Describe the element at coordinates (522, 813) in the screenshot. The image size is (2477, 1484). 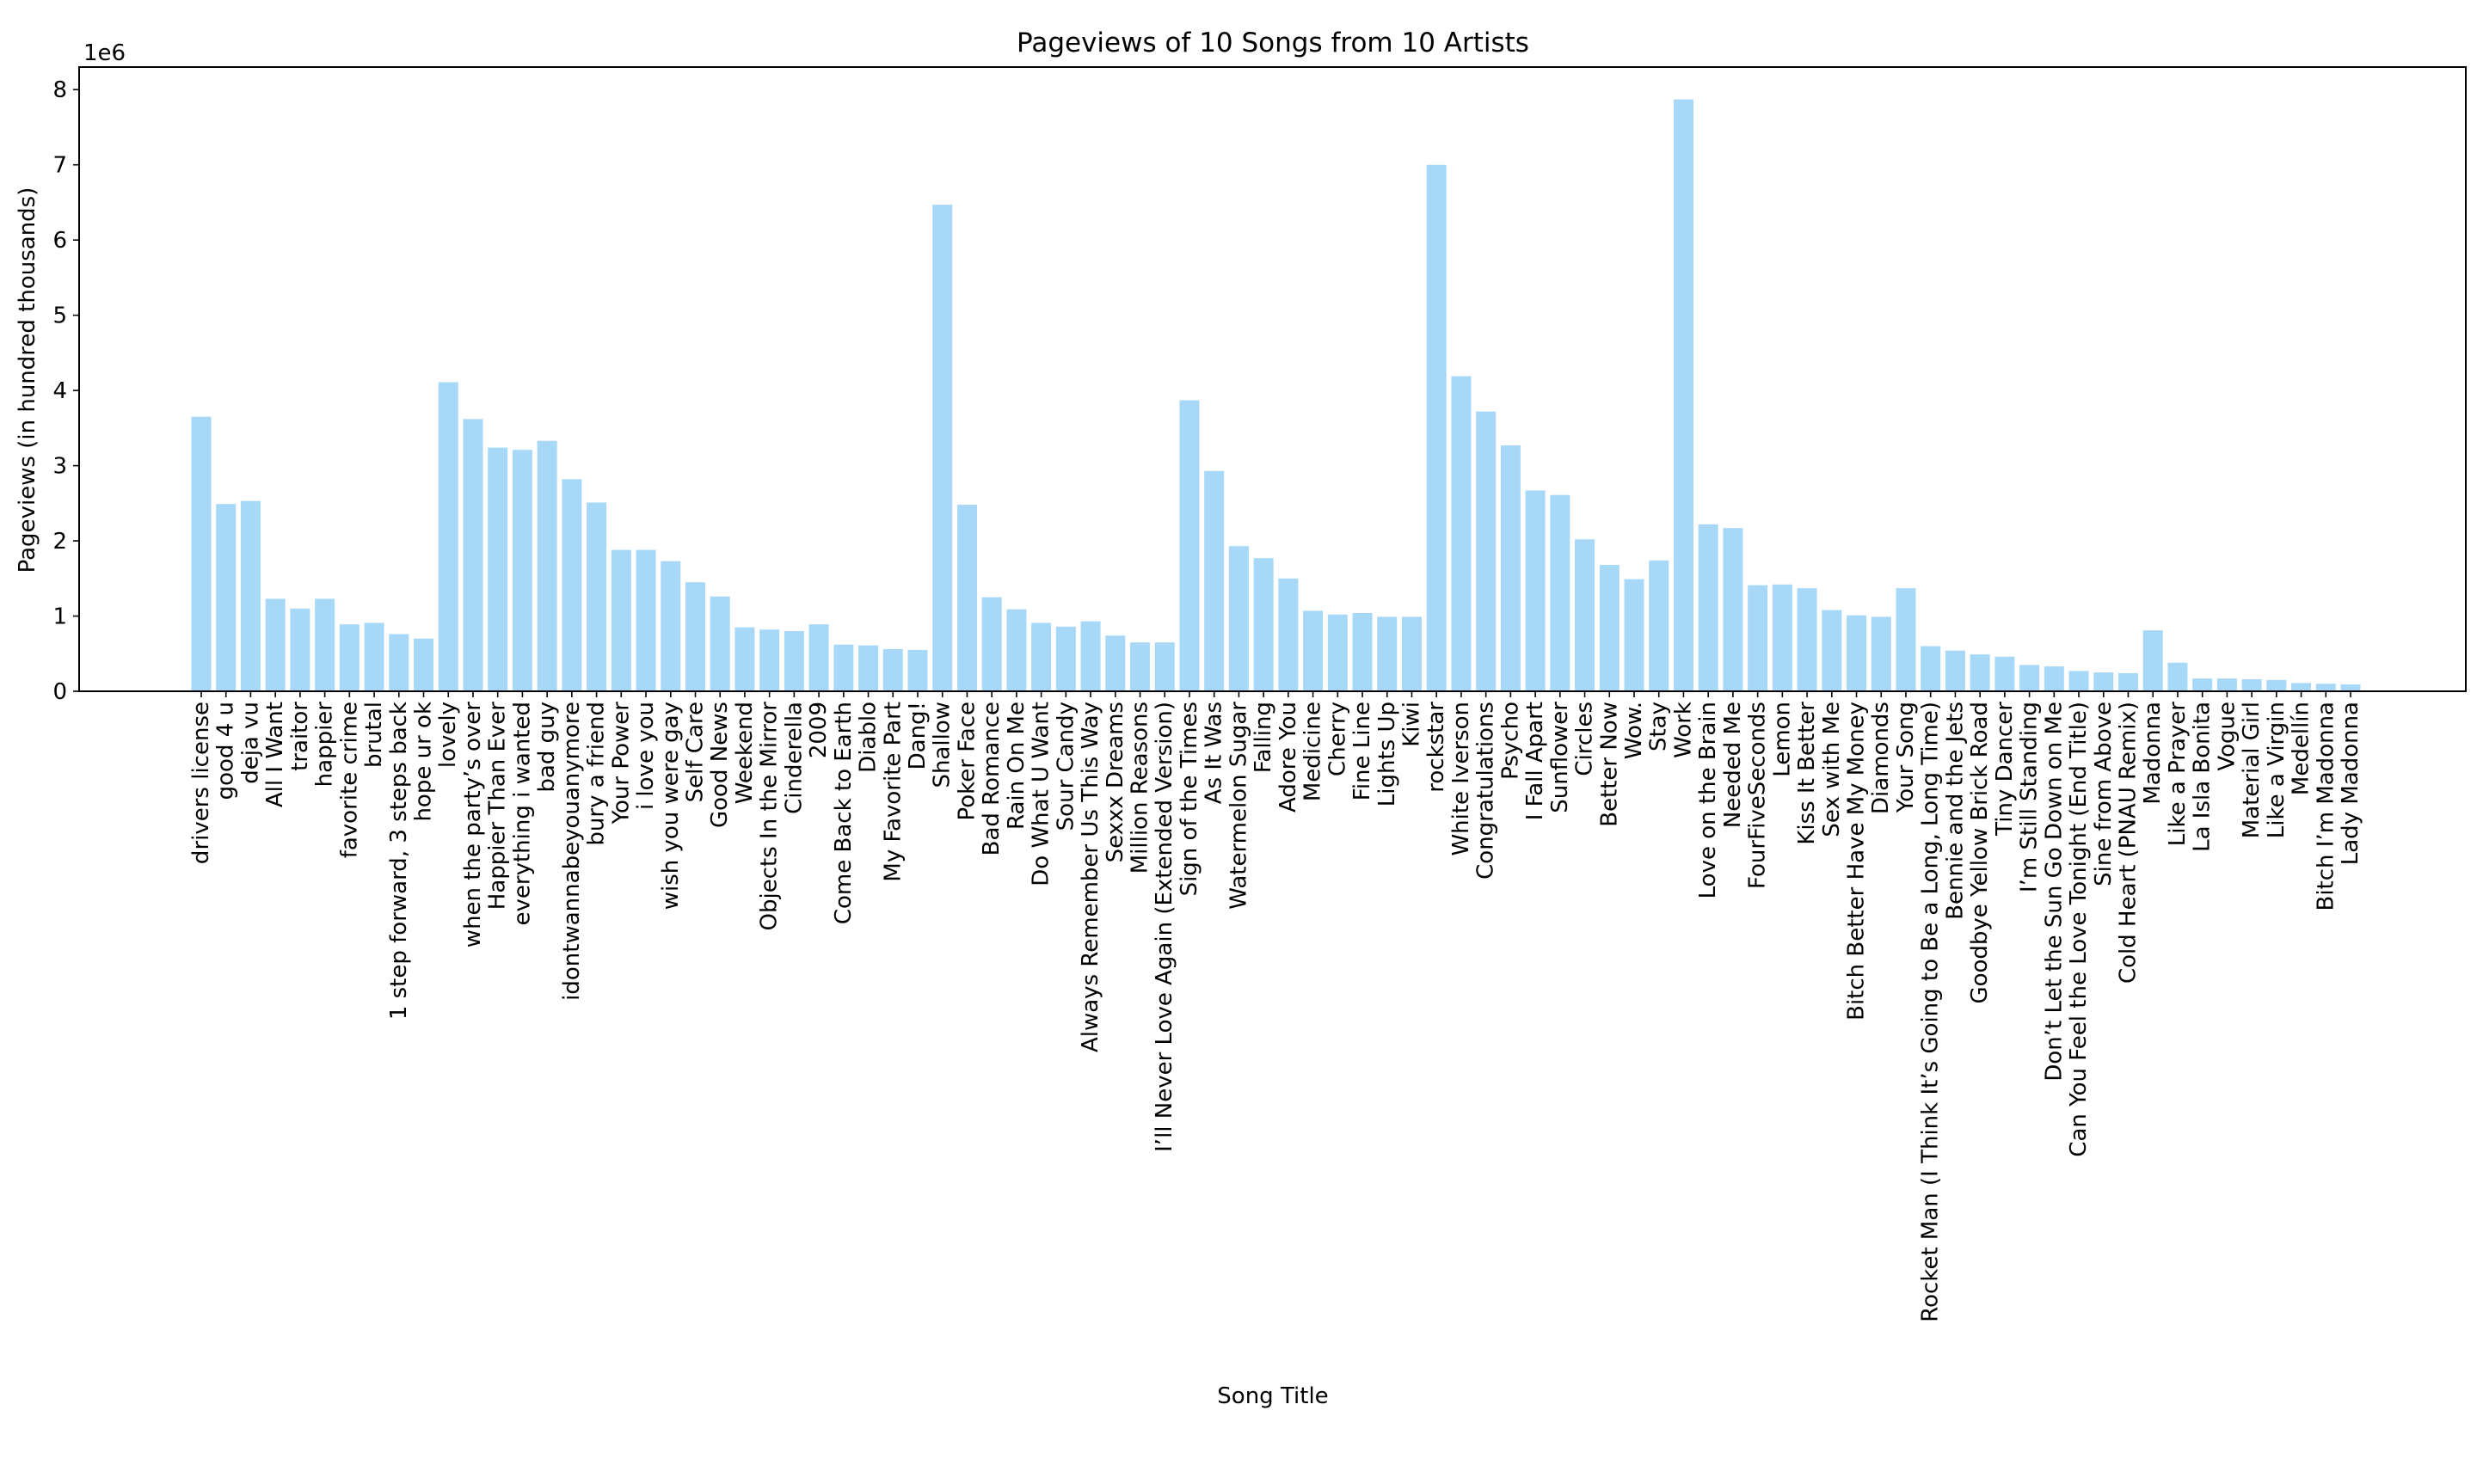
I see `x-tick-label: everything i wanted` at that location.